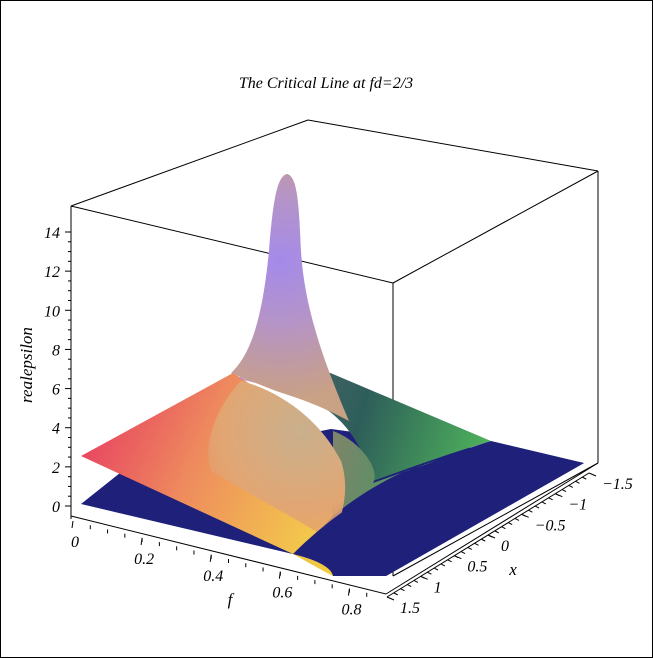 The height and width of the screenshot is (658, 653). Describe the element at coordinates (52, 272) in the screenshot. I see `z-tick-label: 12` at that location.